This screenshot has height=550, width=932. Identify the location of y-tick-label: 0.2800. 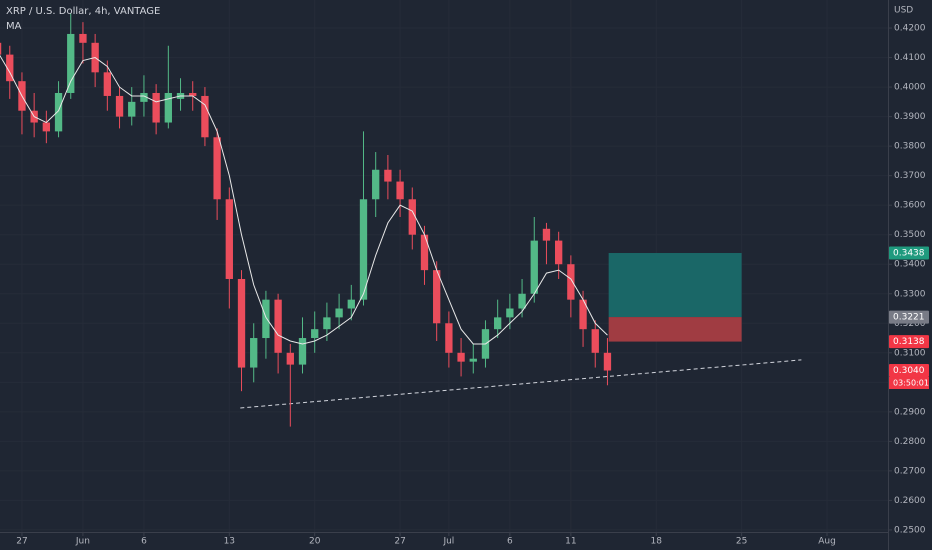
(910, 442).